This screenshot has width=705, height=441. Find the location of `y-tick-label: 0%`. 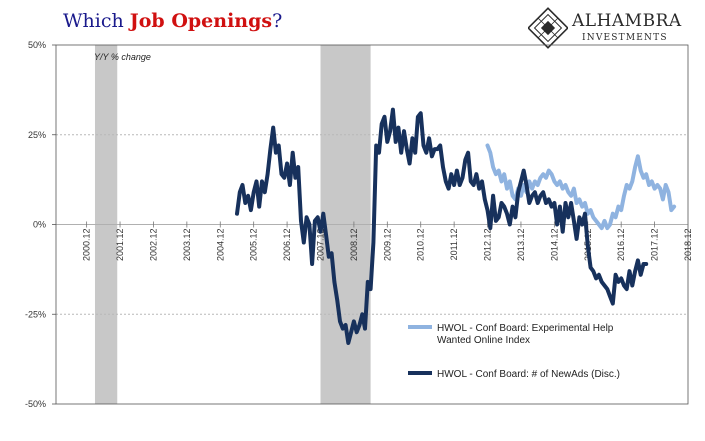

y-tick-label: 0% is located at coordinates (39, 225).